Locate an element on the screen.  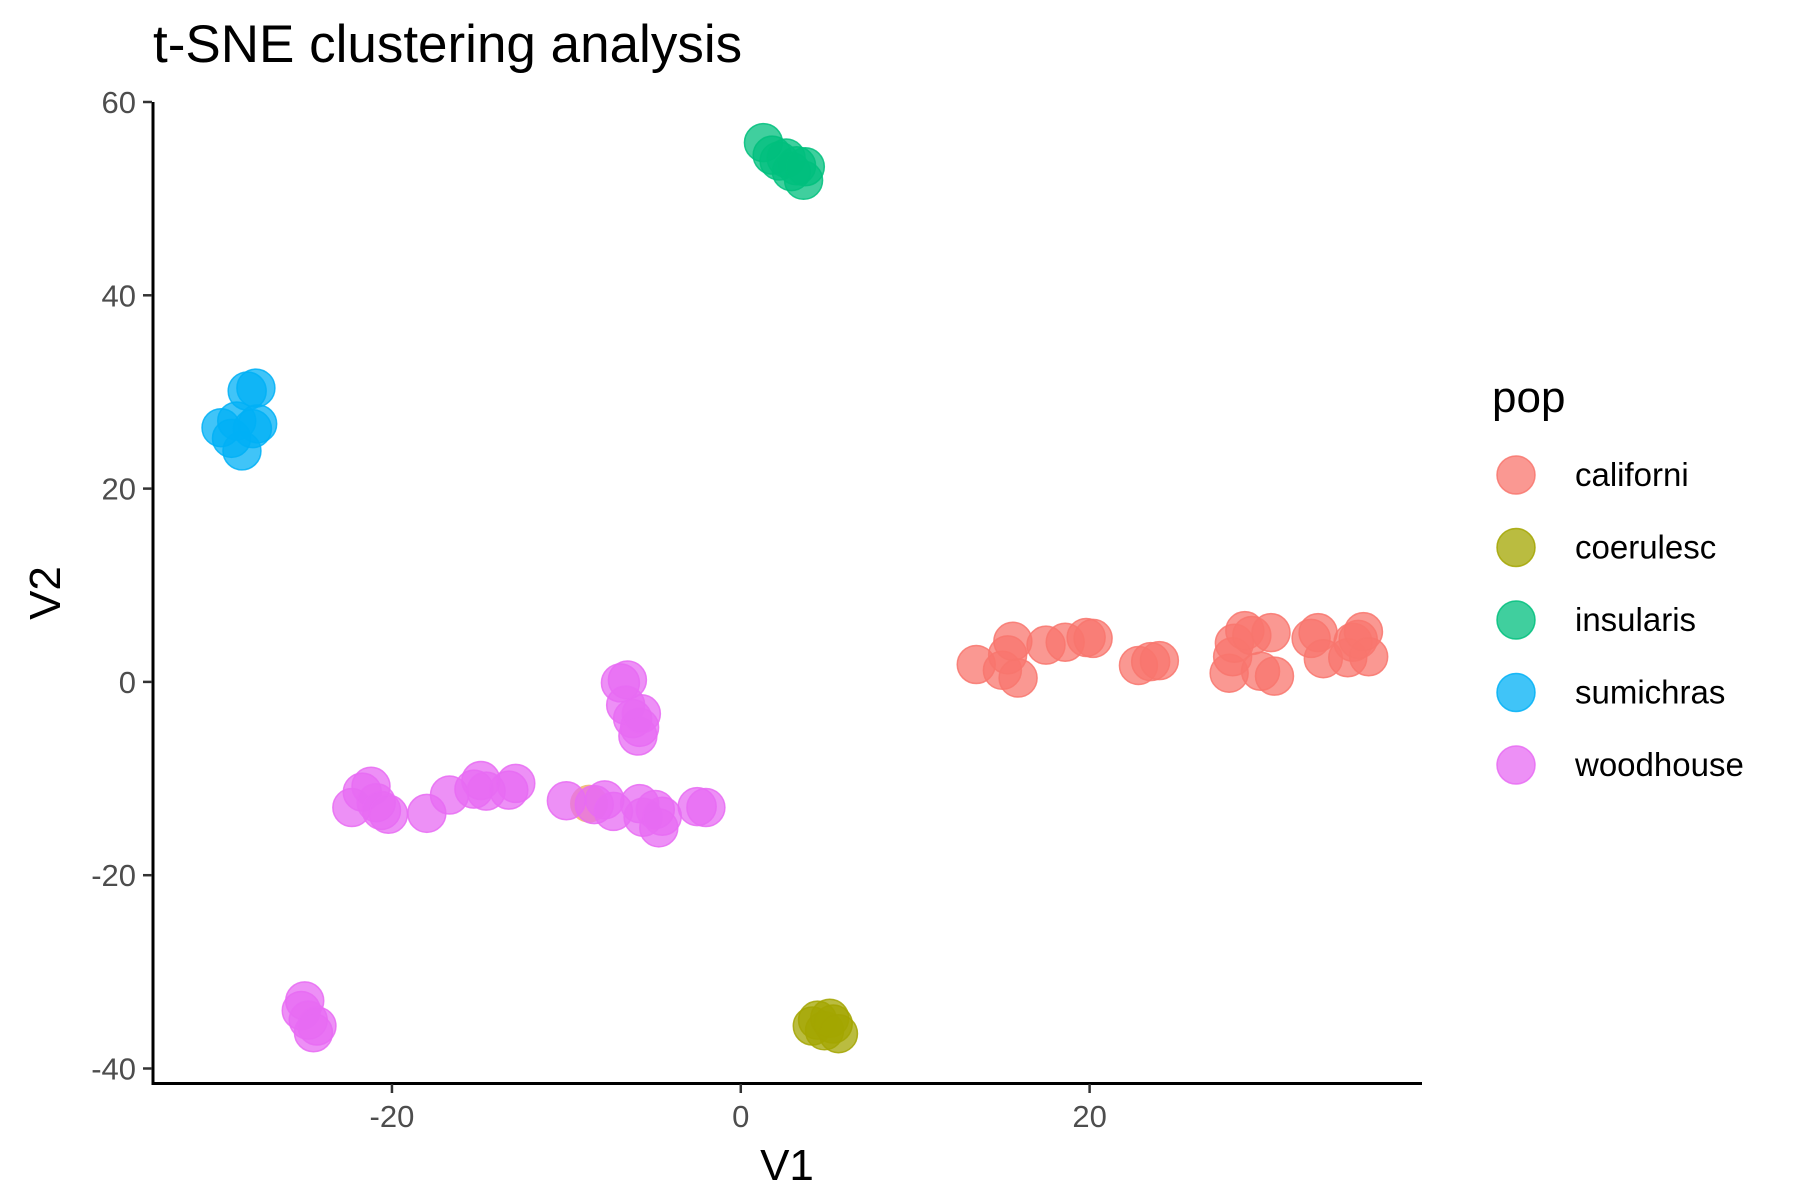
y-tick-label: 0 is located at coordinates (127, 682).